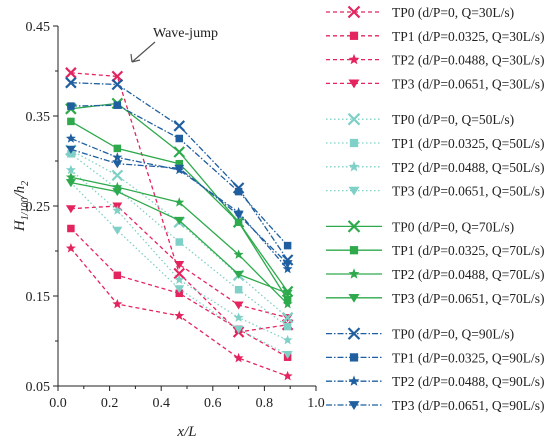 The height and width of the screenshot is (445, 550). I want to click on legend-item: TP1 (d/P=0.0325, Q=50L/s), so click(435, 143).